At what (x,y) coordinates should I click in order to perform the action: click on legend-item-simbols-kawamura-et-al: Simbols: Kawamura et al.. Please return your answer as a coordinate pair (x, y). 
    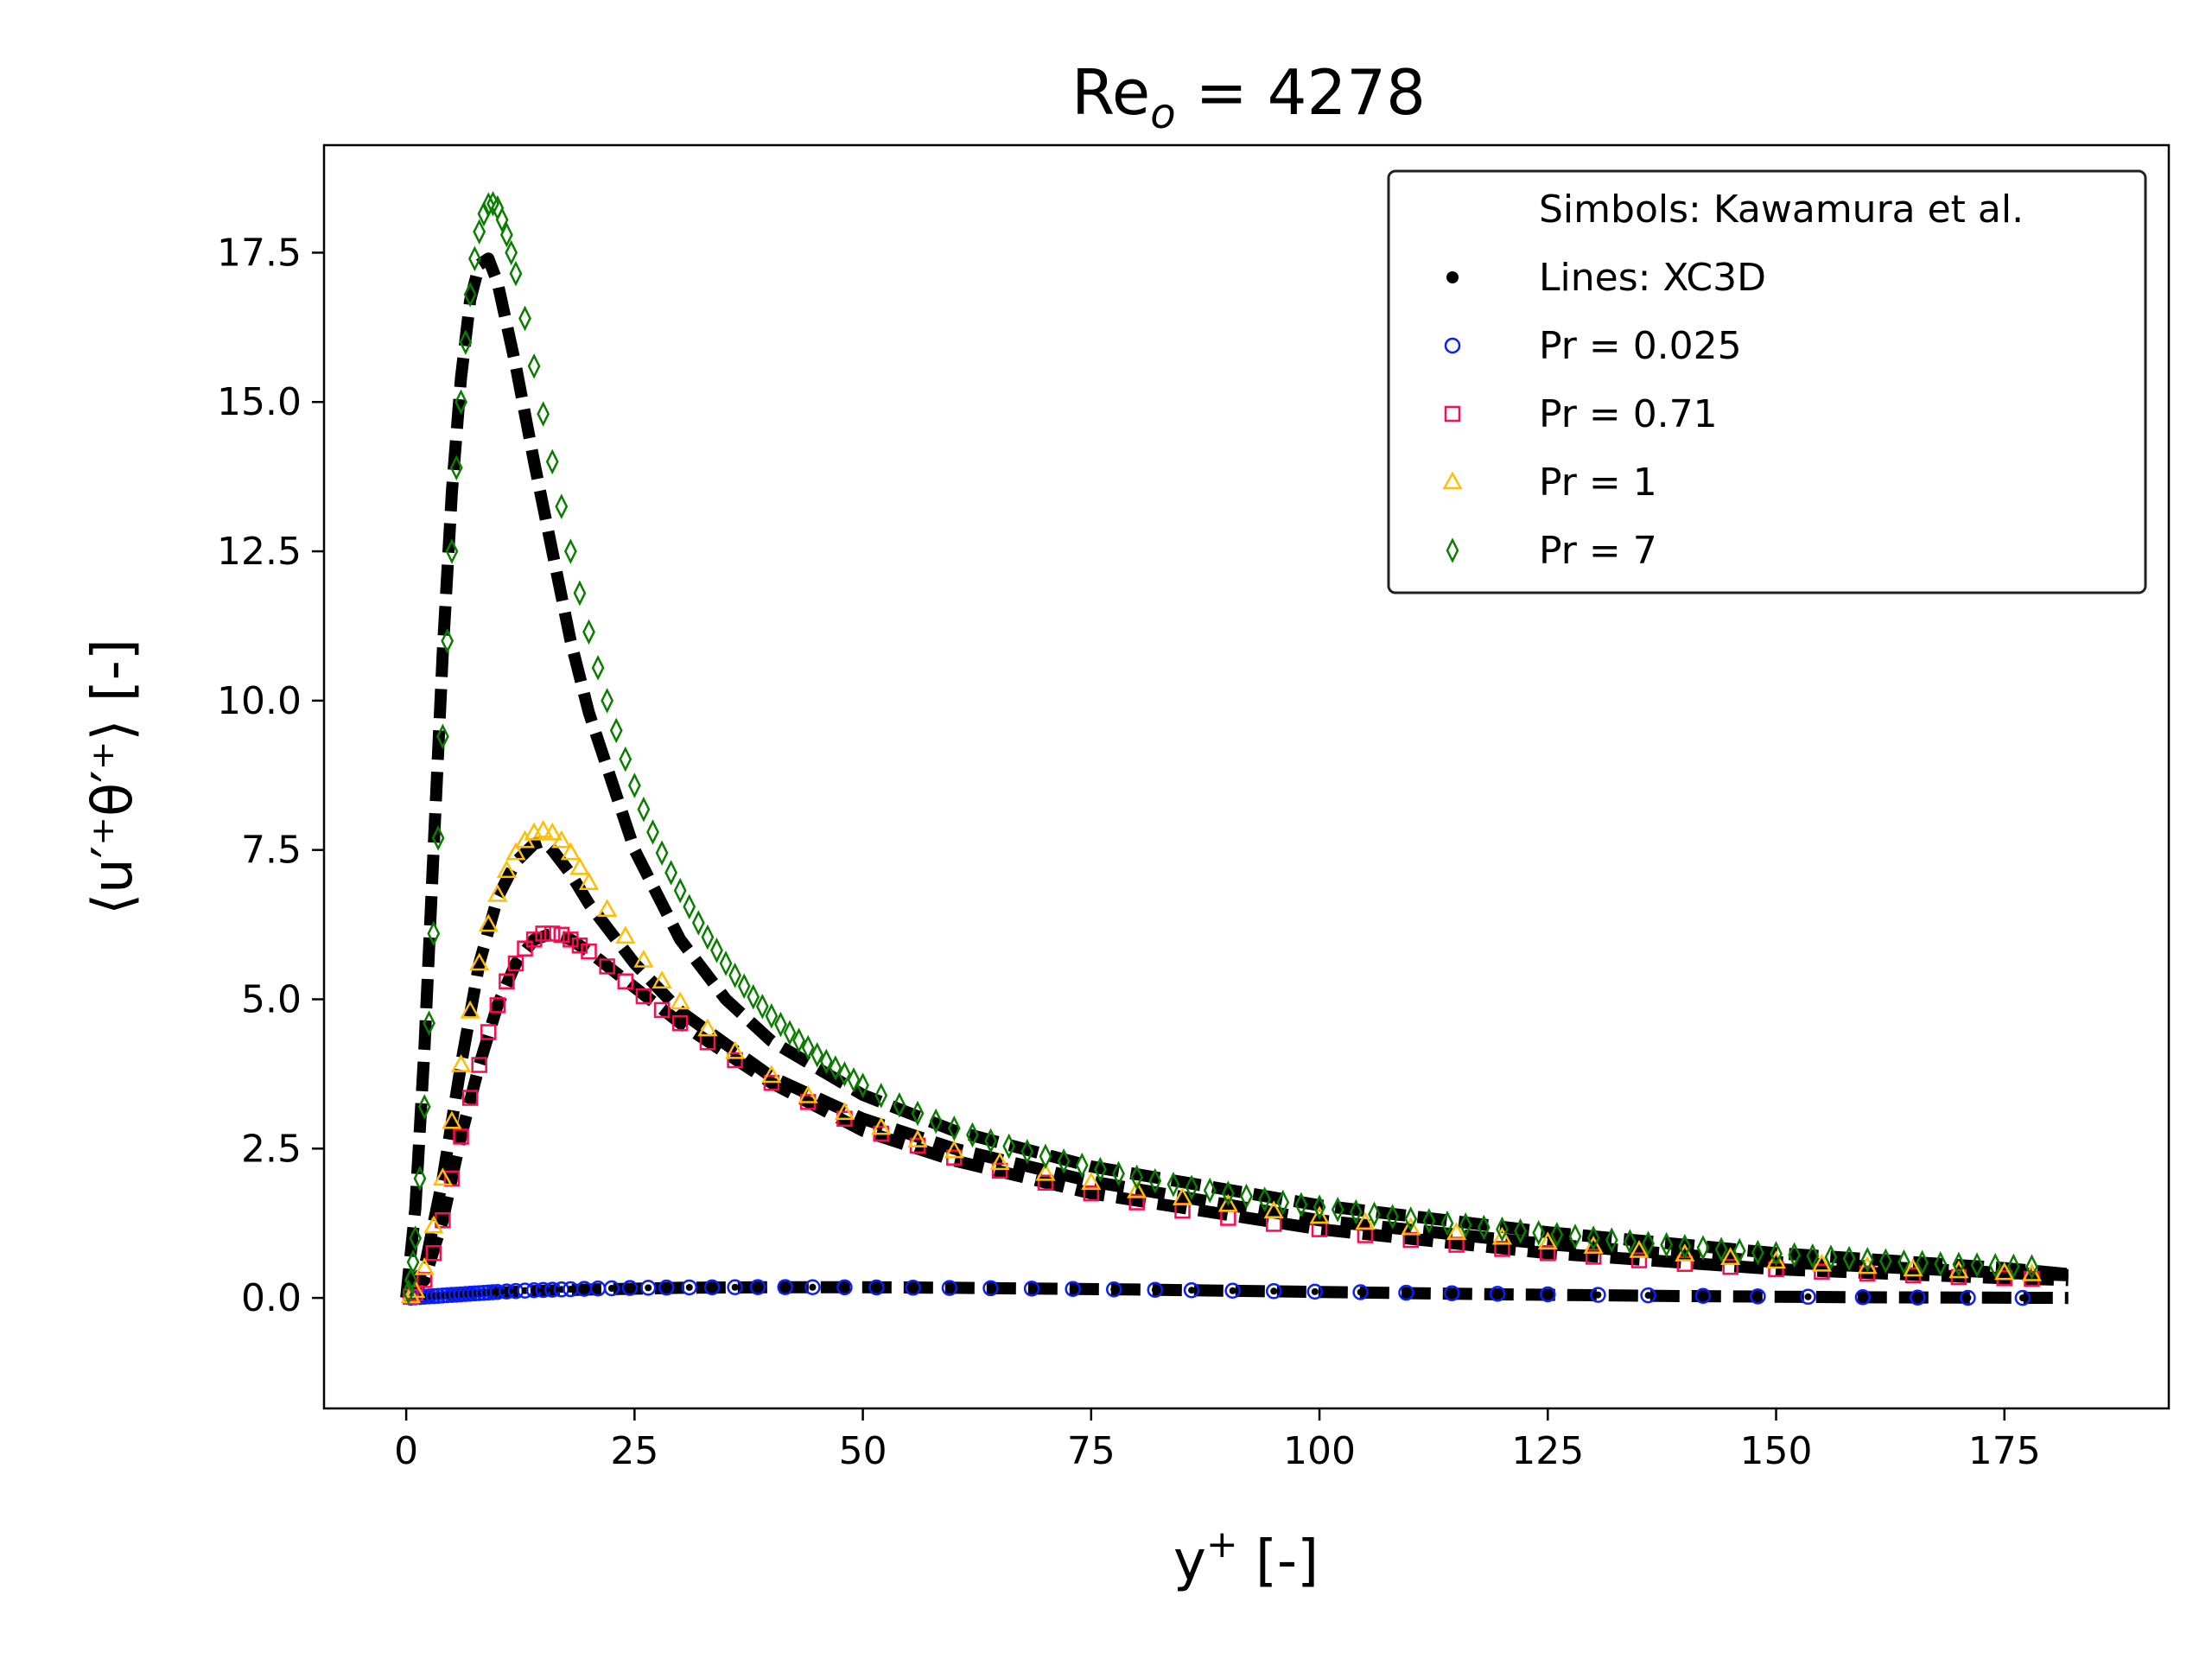
    Looking at the image, I should click on (1781, 210).